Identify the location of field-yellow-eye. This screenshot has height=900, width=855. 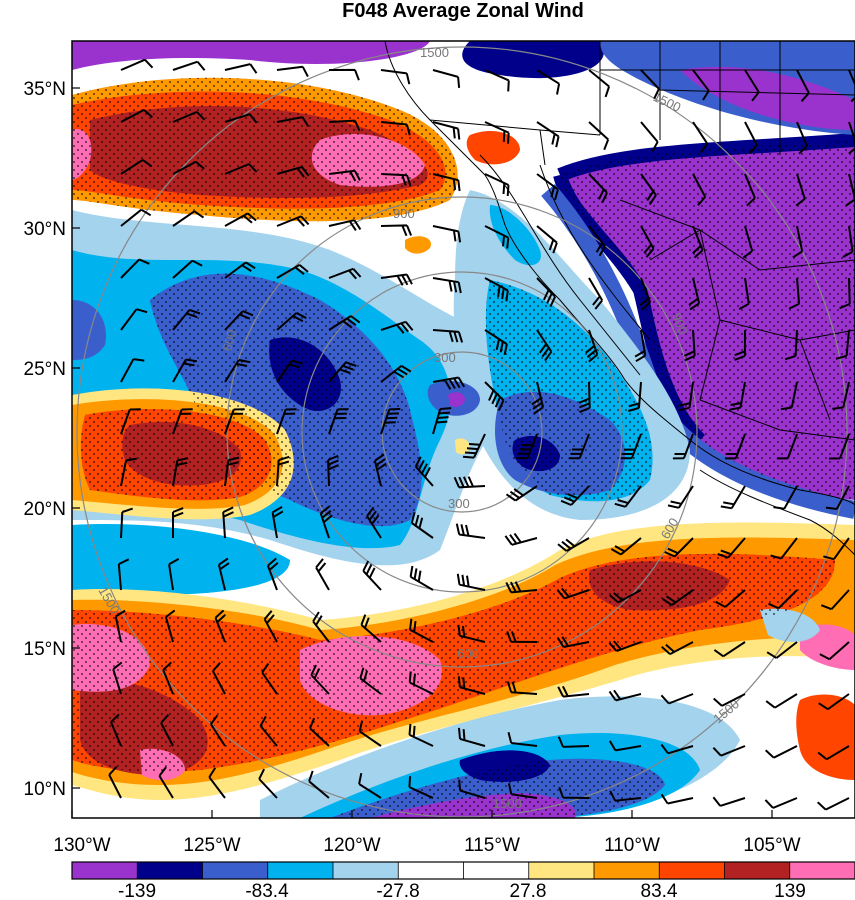
(462, 446).